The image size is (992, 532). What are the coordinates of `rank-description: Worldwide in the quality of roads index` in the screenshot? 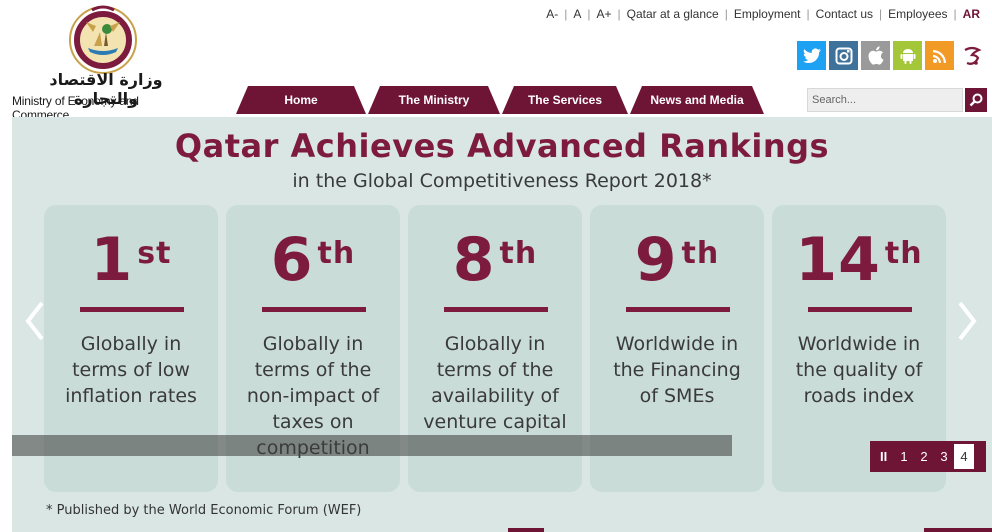 It's located at (859, 370).